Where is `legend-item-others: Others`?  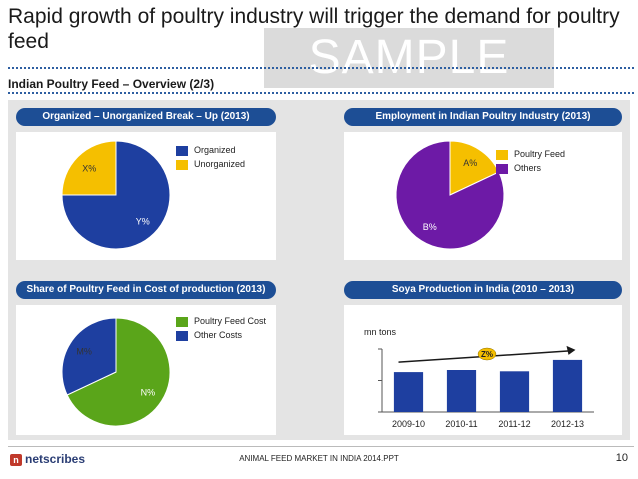
legend-item-others: Others is located at coordinates (530, 169).